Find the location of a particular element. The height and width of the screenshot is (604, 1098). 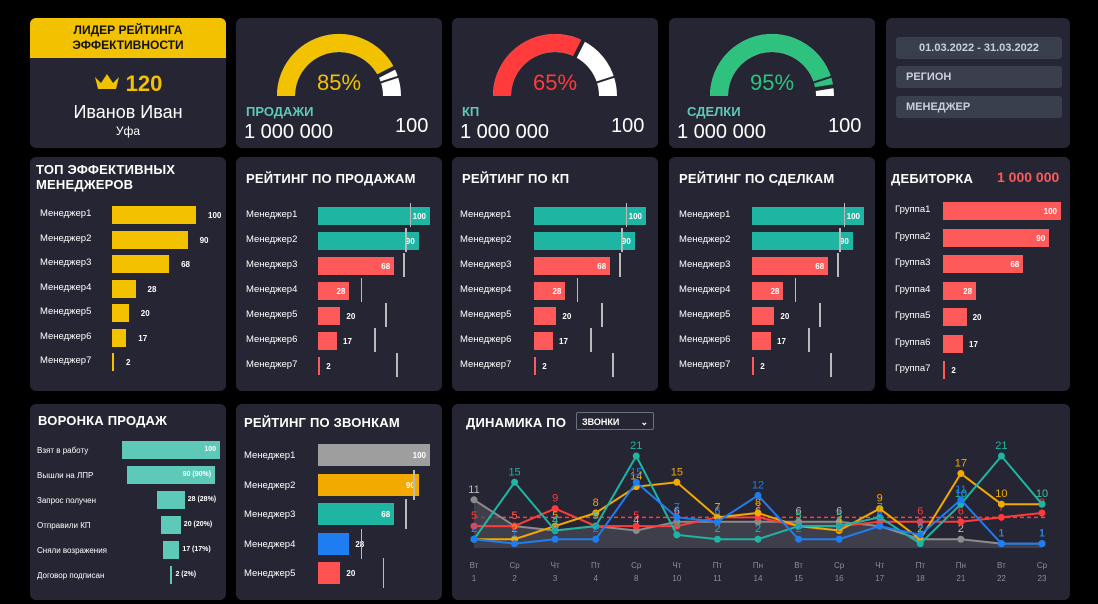

bar-label: Менеджер6 is located at coordinates (66, 336).